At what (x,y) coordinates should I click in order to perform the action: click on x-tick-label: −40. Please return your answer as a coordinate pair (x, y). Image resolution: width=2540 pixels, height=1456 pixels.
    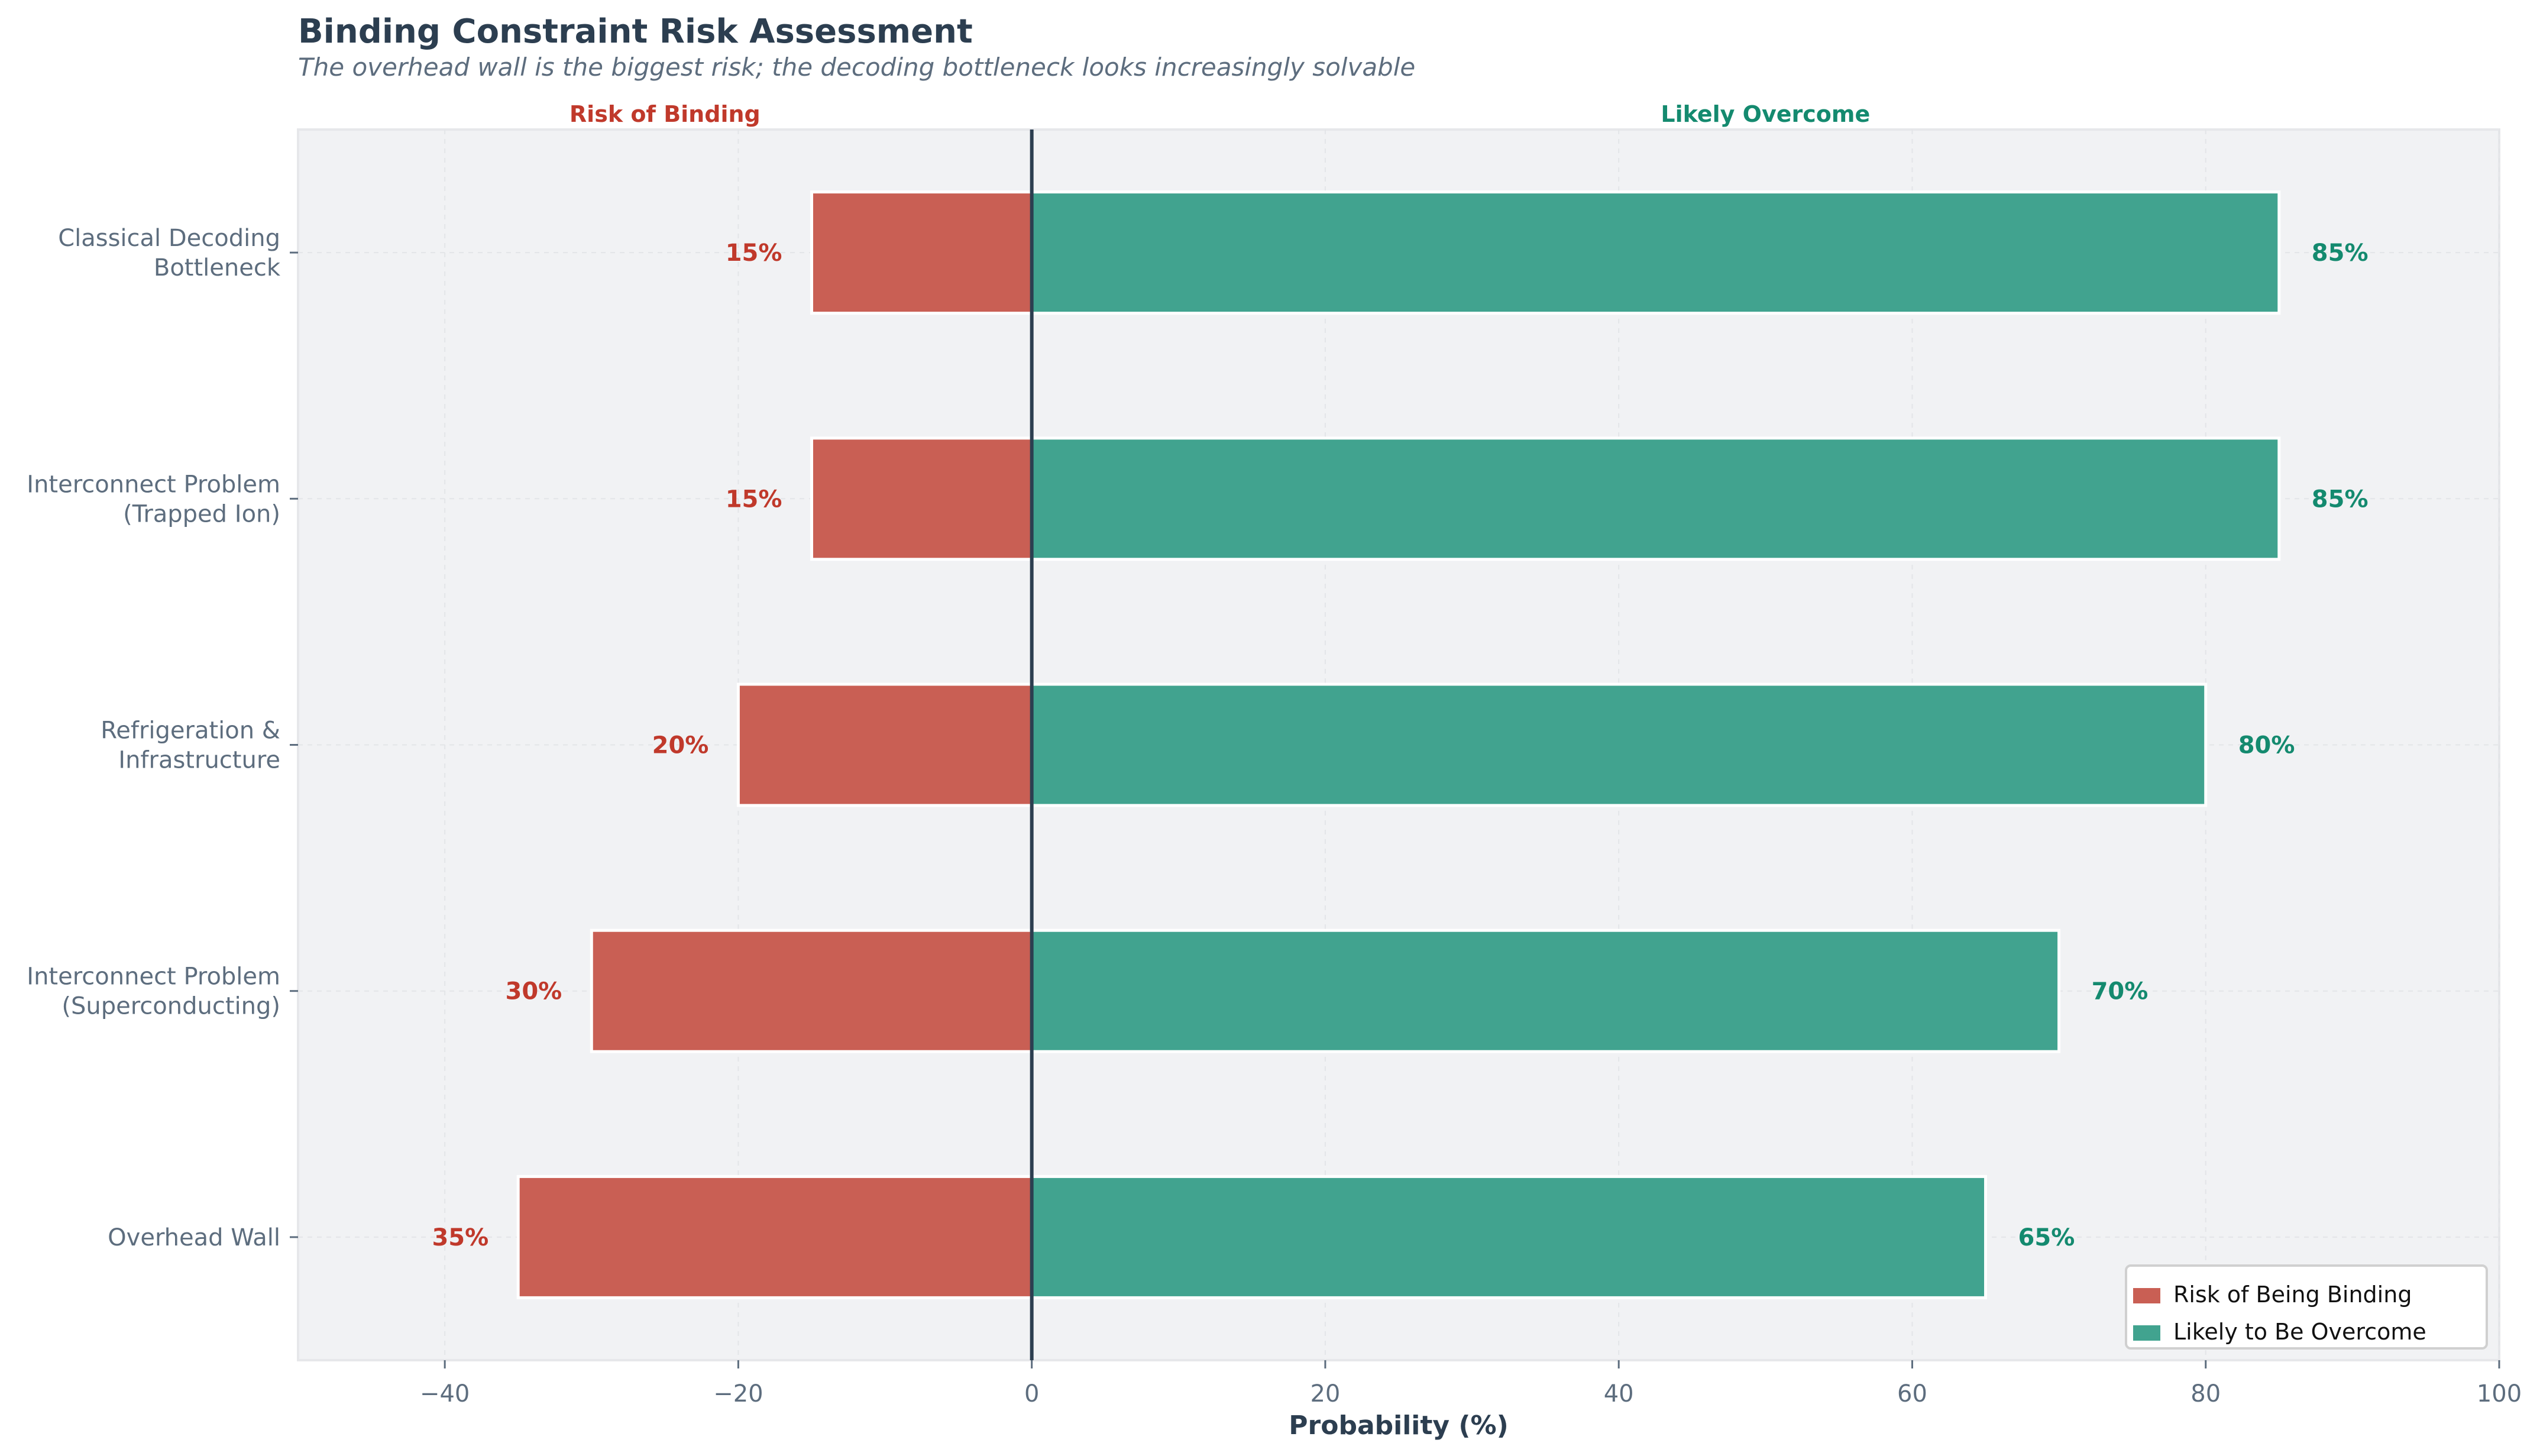
    Looking at the image, I should click on (445, 1394).